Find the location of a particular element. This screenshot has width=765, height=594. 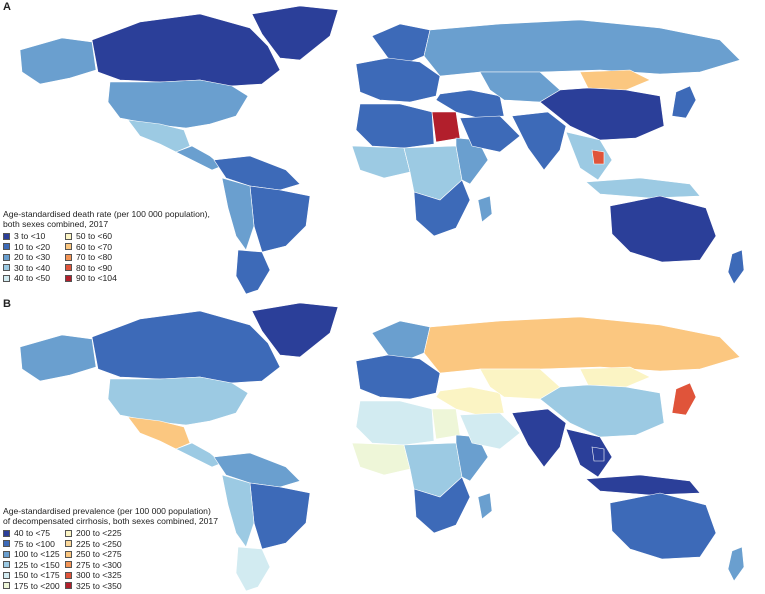

region-australia is located at coordinates (663, 229).